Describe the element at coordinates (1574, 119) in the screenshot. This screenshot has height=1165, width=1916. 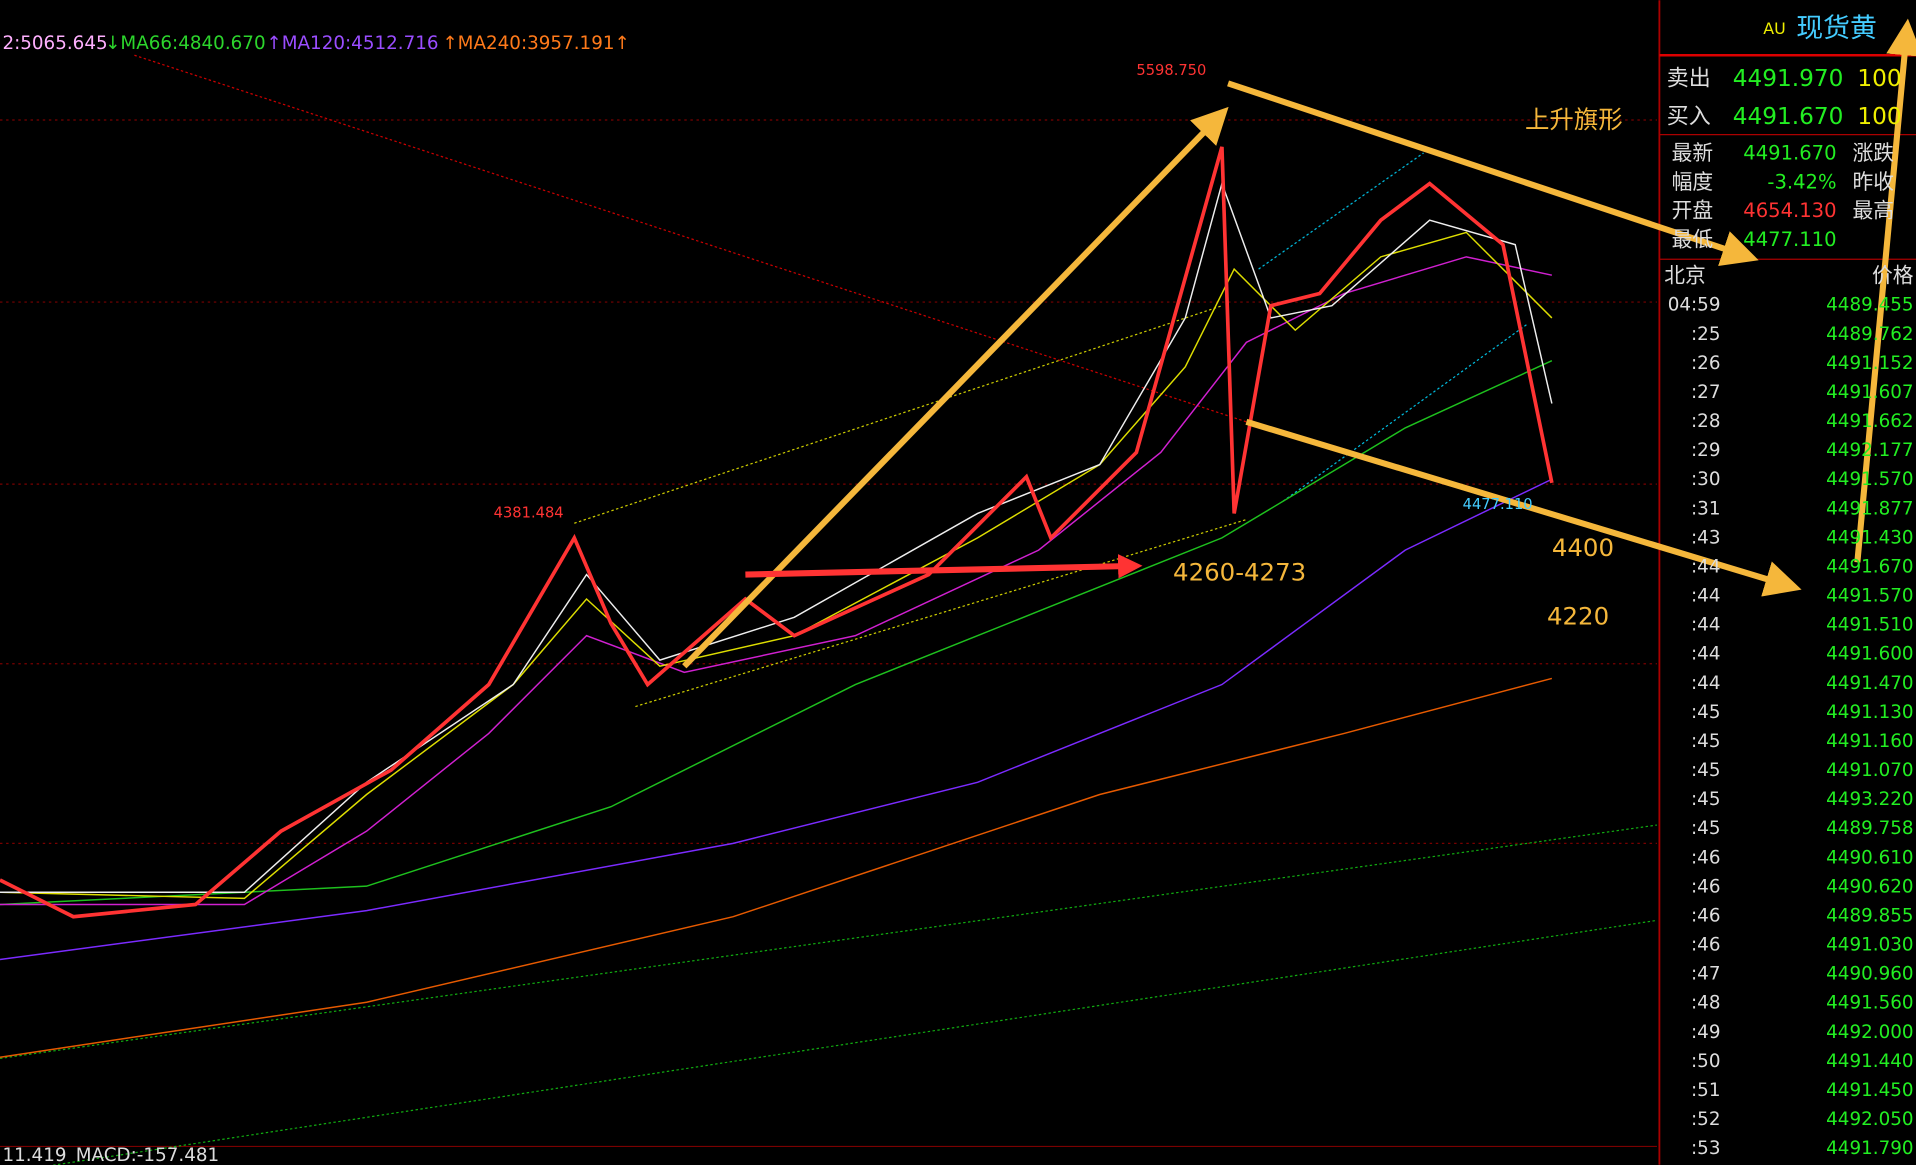
I see `pattern-label: 上升旗形` at that location.